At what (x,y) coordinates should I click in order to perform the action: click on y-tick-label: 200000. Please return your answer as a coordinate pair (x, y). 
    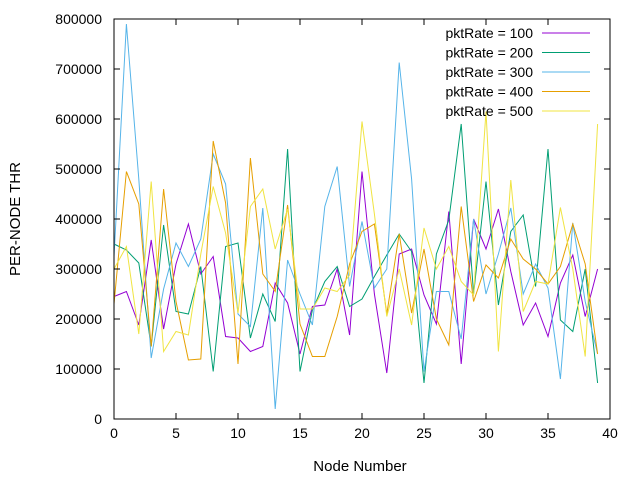
    Looking at the image, I should click on (78, 319).